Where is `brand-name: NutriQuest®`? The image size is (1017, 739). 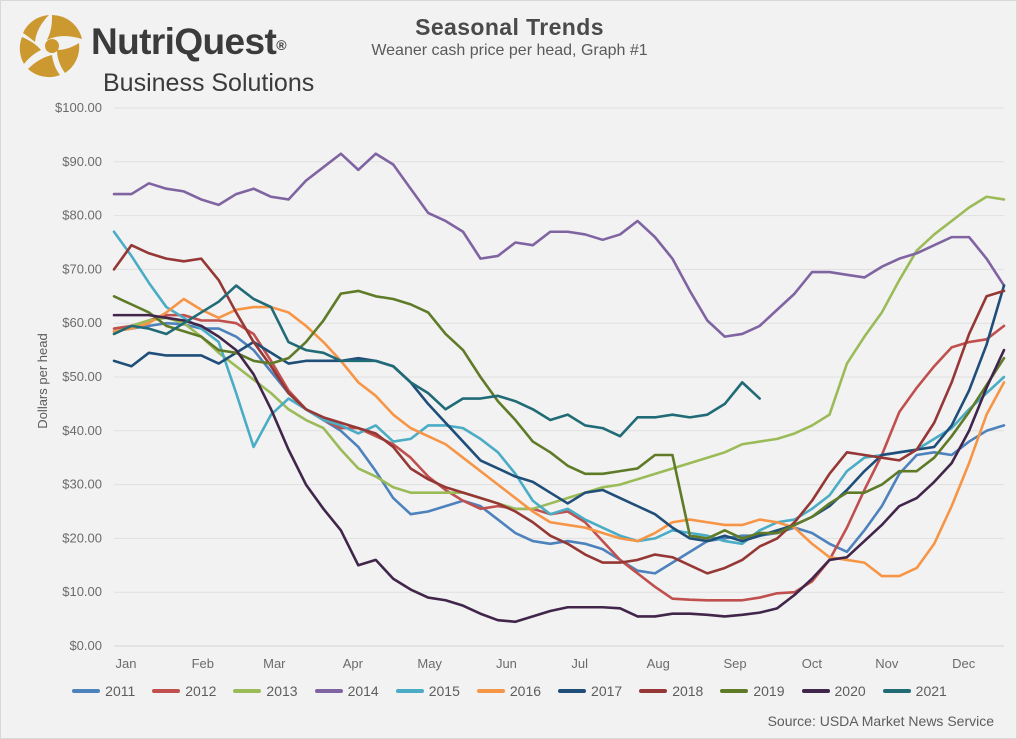
brand-name: NutriQuest® is located at coordinates (188, 42).